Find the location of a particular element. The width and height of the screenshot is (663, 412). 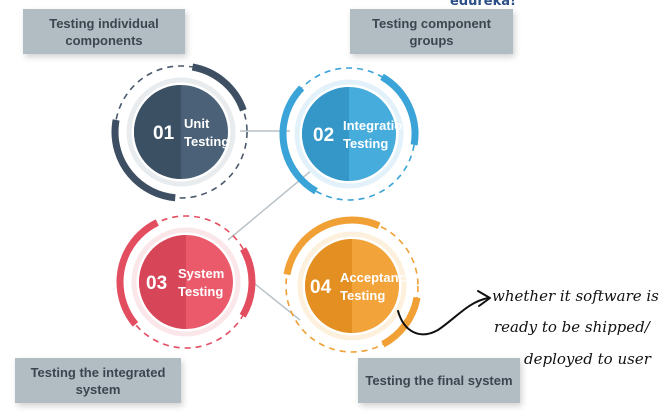

note-system-text: Testing the integrated system is located at coordinates (98, 380).